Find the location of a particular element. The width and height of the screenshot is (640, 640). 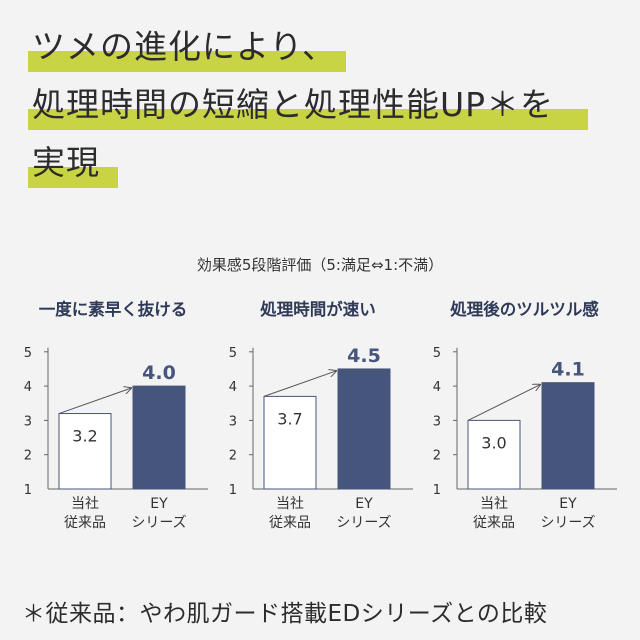

chart-title-3: 処理後のツルツル感 is located at coordinates (524, 309).